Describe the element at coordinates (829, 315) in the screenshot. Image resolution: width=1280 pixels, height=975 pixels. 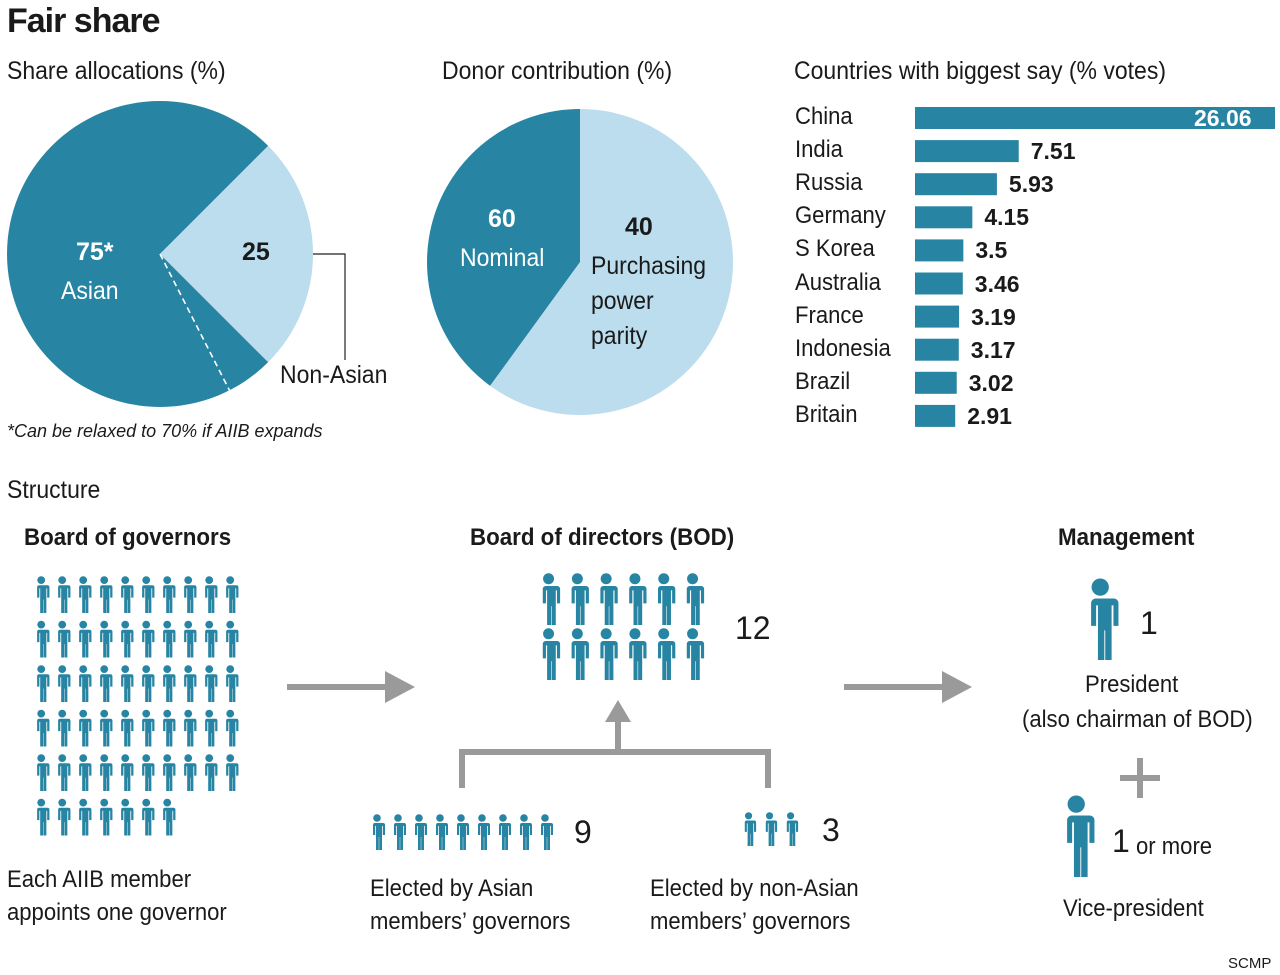
I see `bar-category-label: France` at that location.